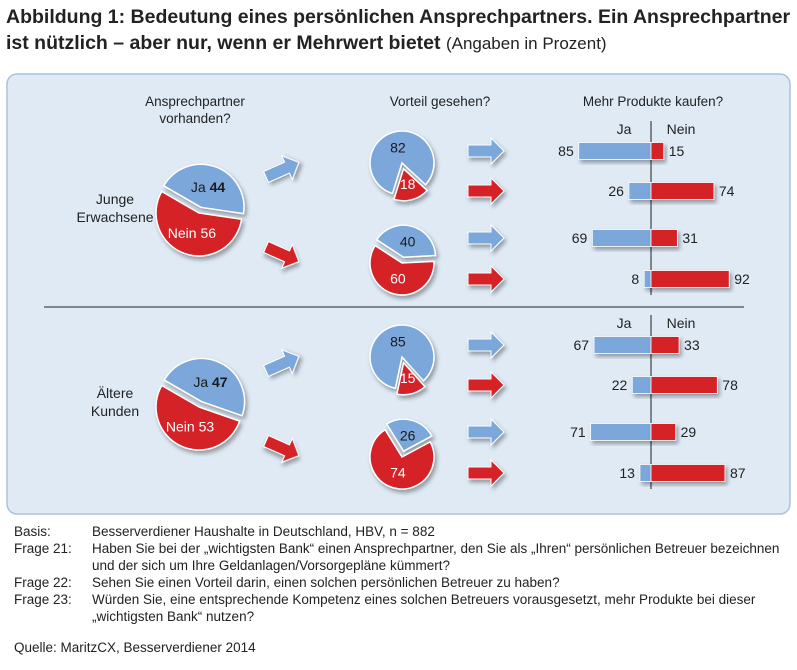 The width and height of the screenshot is (797, 670). What do you see at coordinates (689, 432) in the screenshot?
I see `group-aeltere-value-nein-3: 29` at bounding box center [689, 432].